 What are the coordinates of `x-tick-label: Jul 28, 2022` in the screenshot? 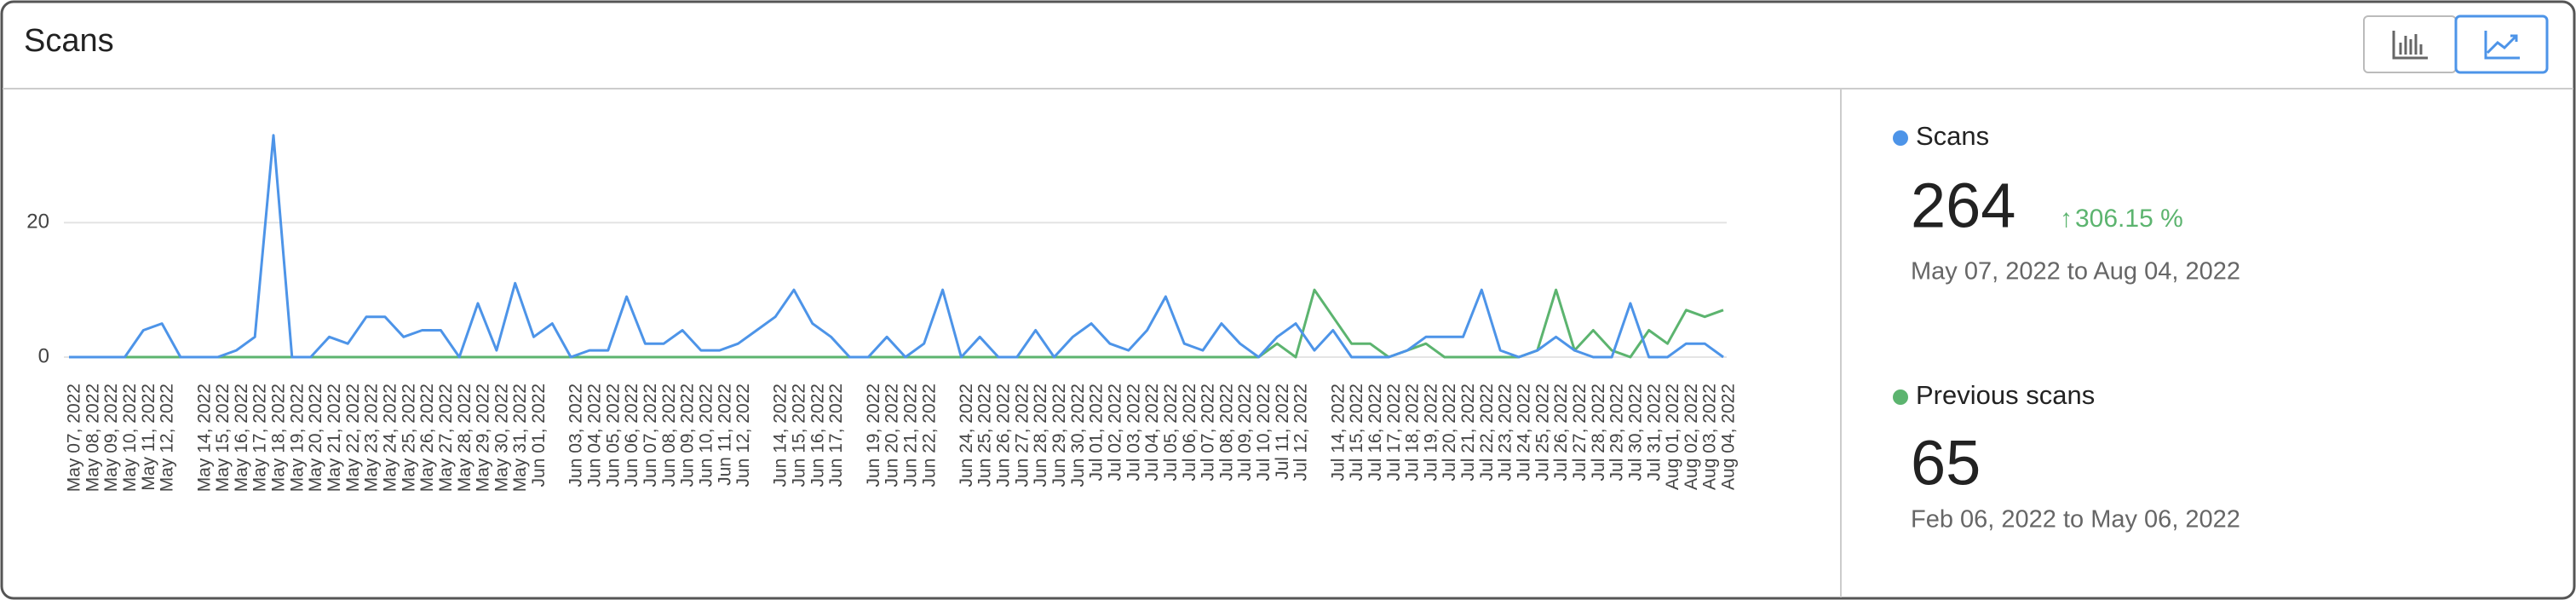 It's located at (1599, 433).